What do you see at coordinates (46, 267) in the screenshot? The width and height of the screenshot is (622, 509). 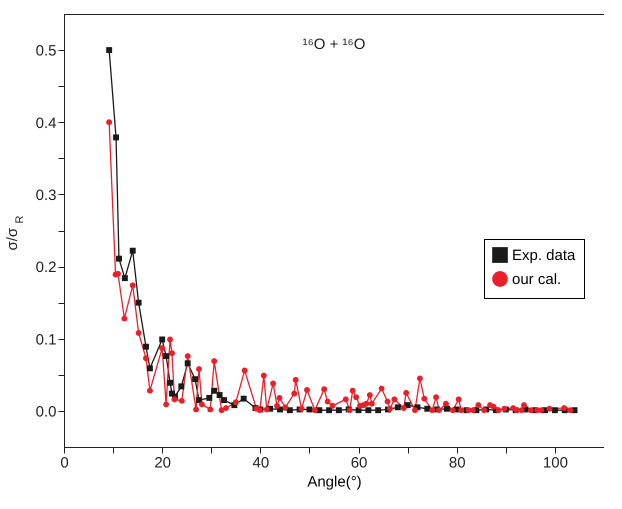 I see `y-tick-label: 0.2` at bounding box center [46, 267].